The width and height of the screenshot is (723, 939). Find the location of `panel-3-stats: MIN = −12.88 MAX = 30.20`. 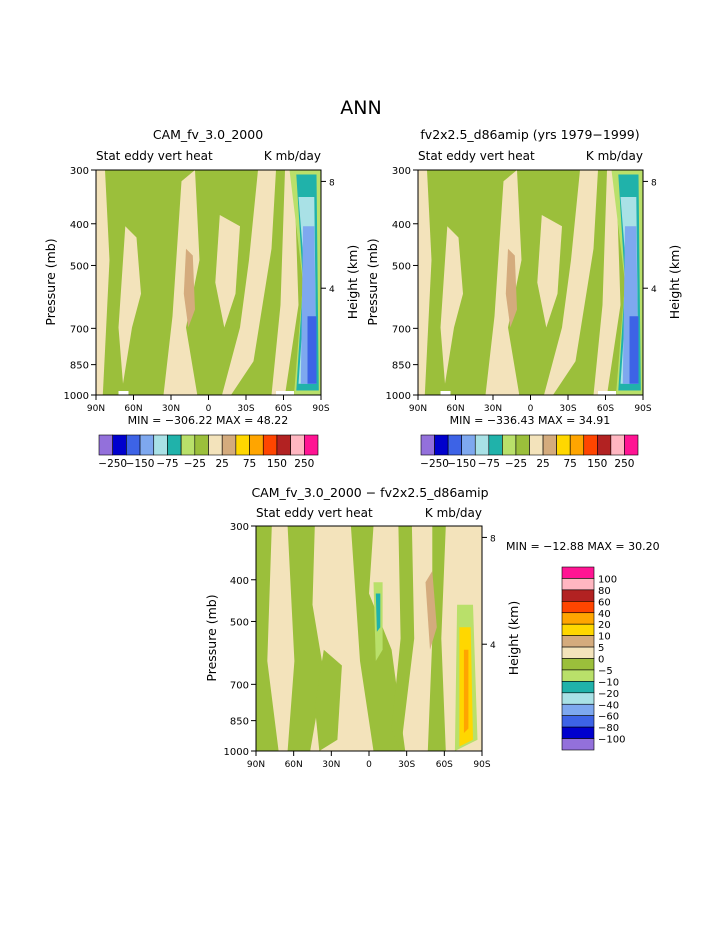

panel-3-stats: MIN = −12.88 MAX = 30.20 is located at coordinates (583, 546).